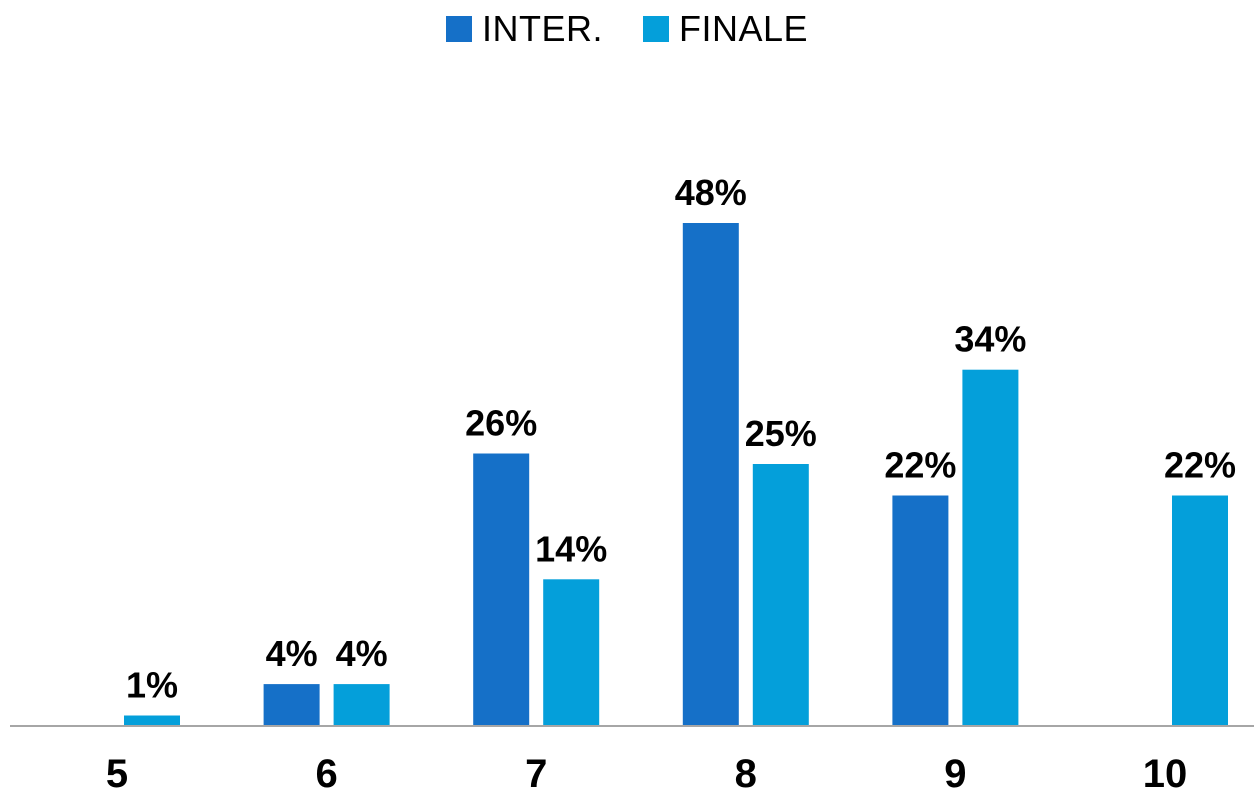 This screenshot has height=807, width=1254. Describe the element at coordinates (990, 339) in the screenshot. I see `data-label-finale-9: 34%` at that location.